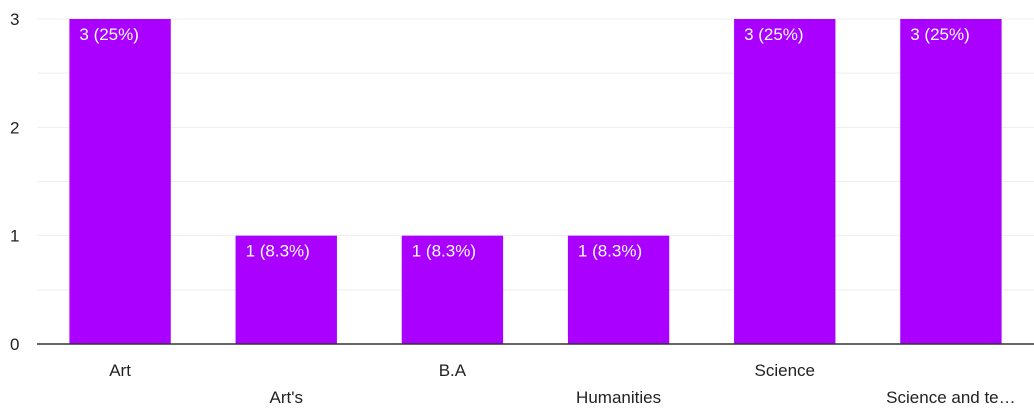 Image resolution: width=1034 pixels, height=411 pixels. I want to click on category-label: Humanities, so click(618, 397).